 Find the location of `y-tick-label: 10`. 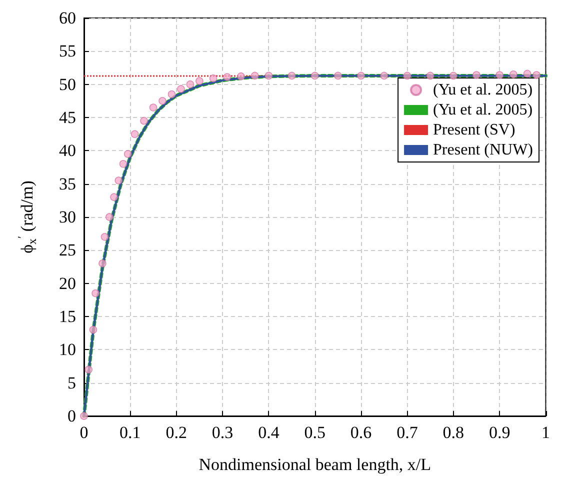

y-tick-label: 10 is located at coordinates (67, 350).